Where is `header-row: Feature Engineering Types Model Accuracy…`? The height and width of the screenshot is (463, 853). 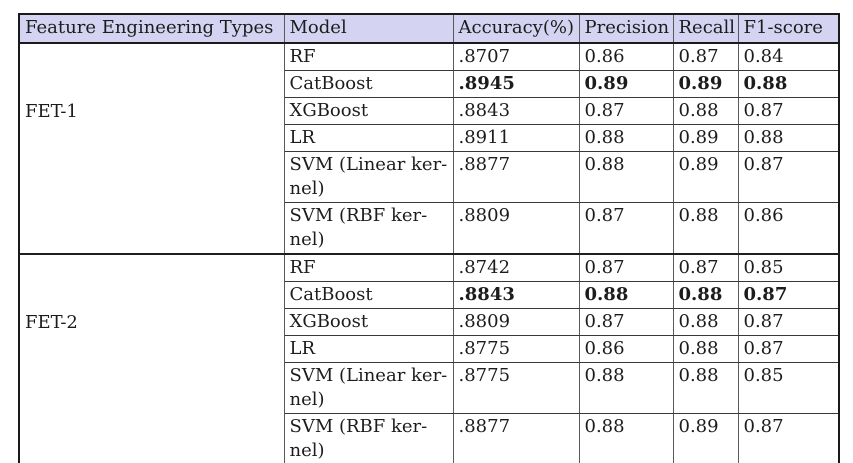
header-row: Feature Engineering Types Model Accuracy… is located at coordinates (429, 28).